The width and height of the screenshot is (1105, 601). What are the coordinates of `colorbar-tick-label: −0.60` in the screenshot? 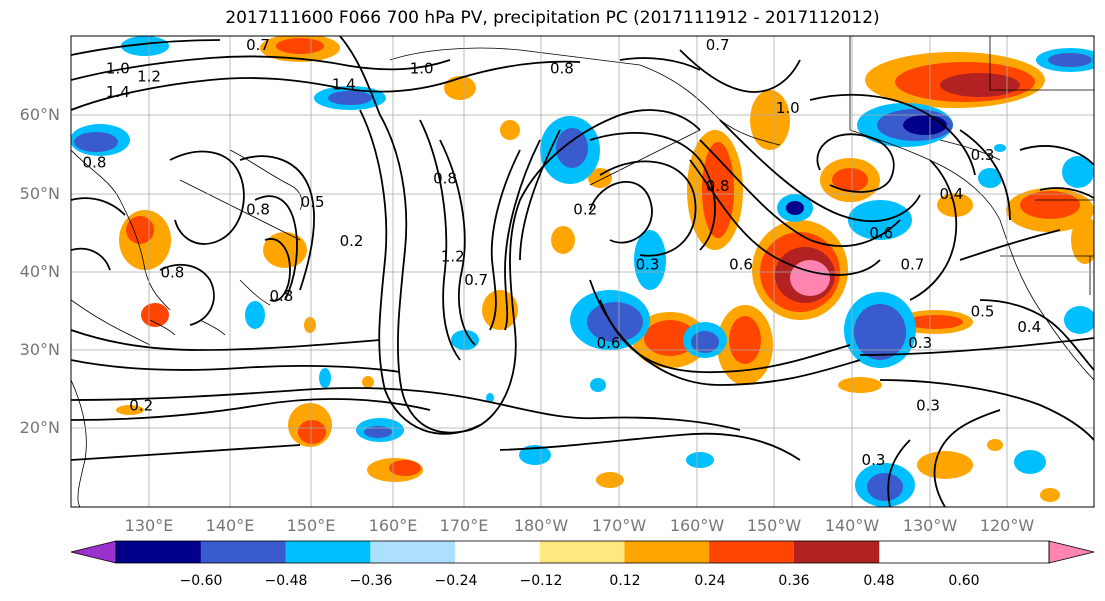 It's located at (201, 581).